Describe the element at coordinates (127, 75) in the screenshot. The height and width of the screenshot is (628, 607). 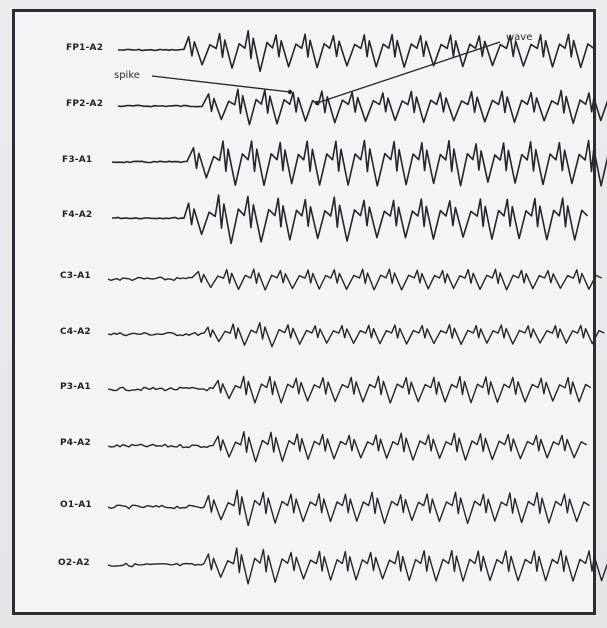
I see `spike-annotation-label: spike` at that location.